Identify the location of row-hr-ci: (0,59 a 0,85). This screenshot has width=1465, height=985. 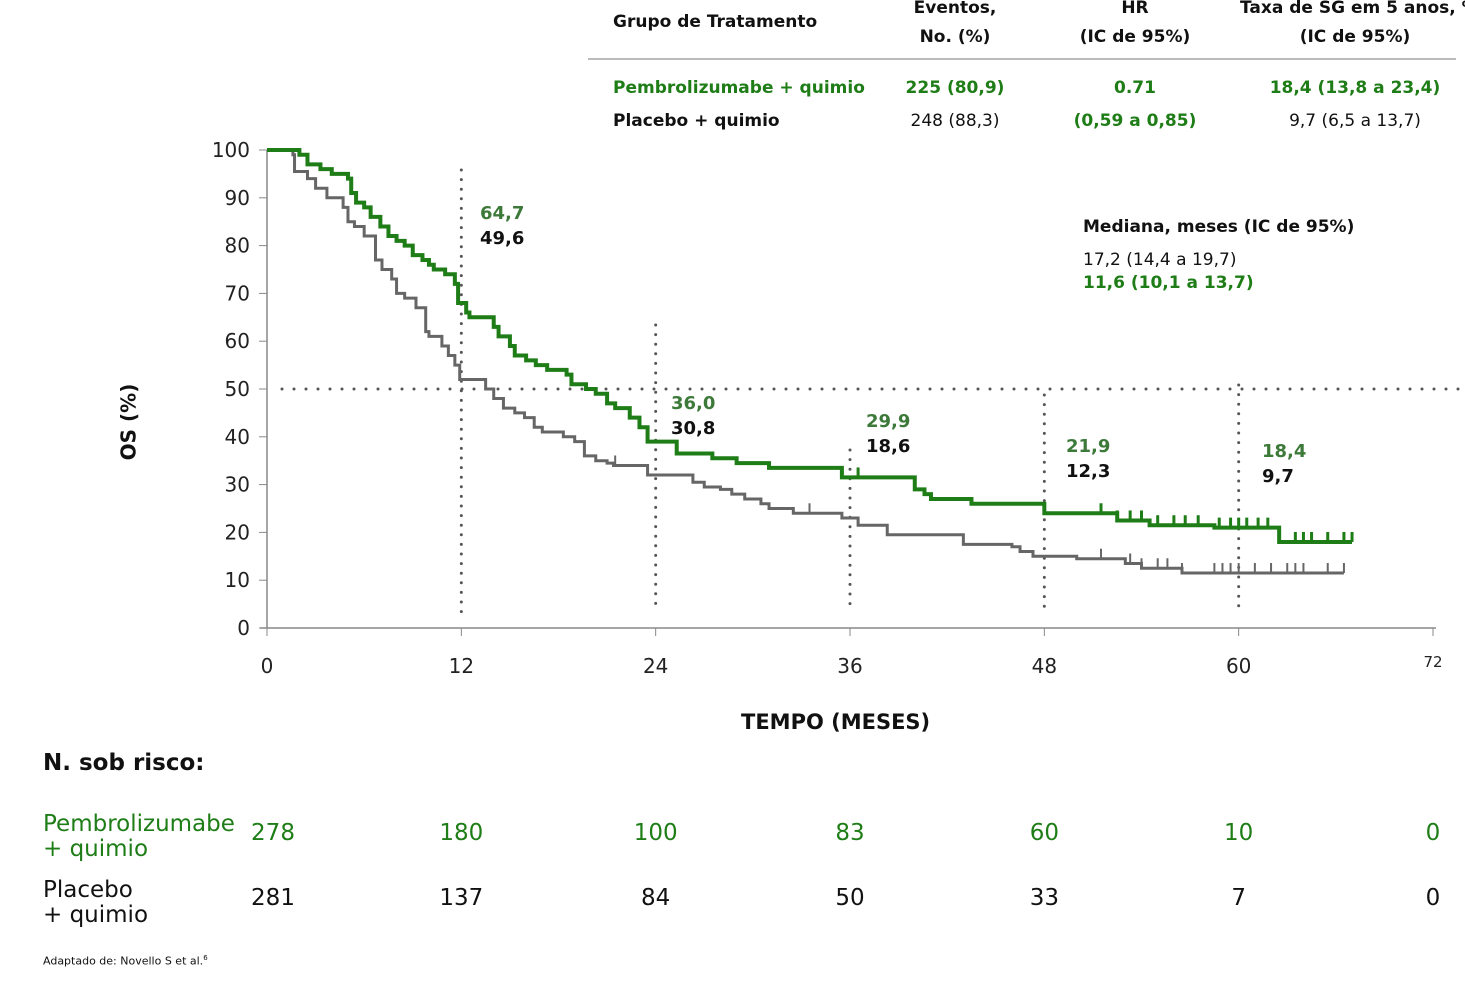
(1135, 121).